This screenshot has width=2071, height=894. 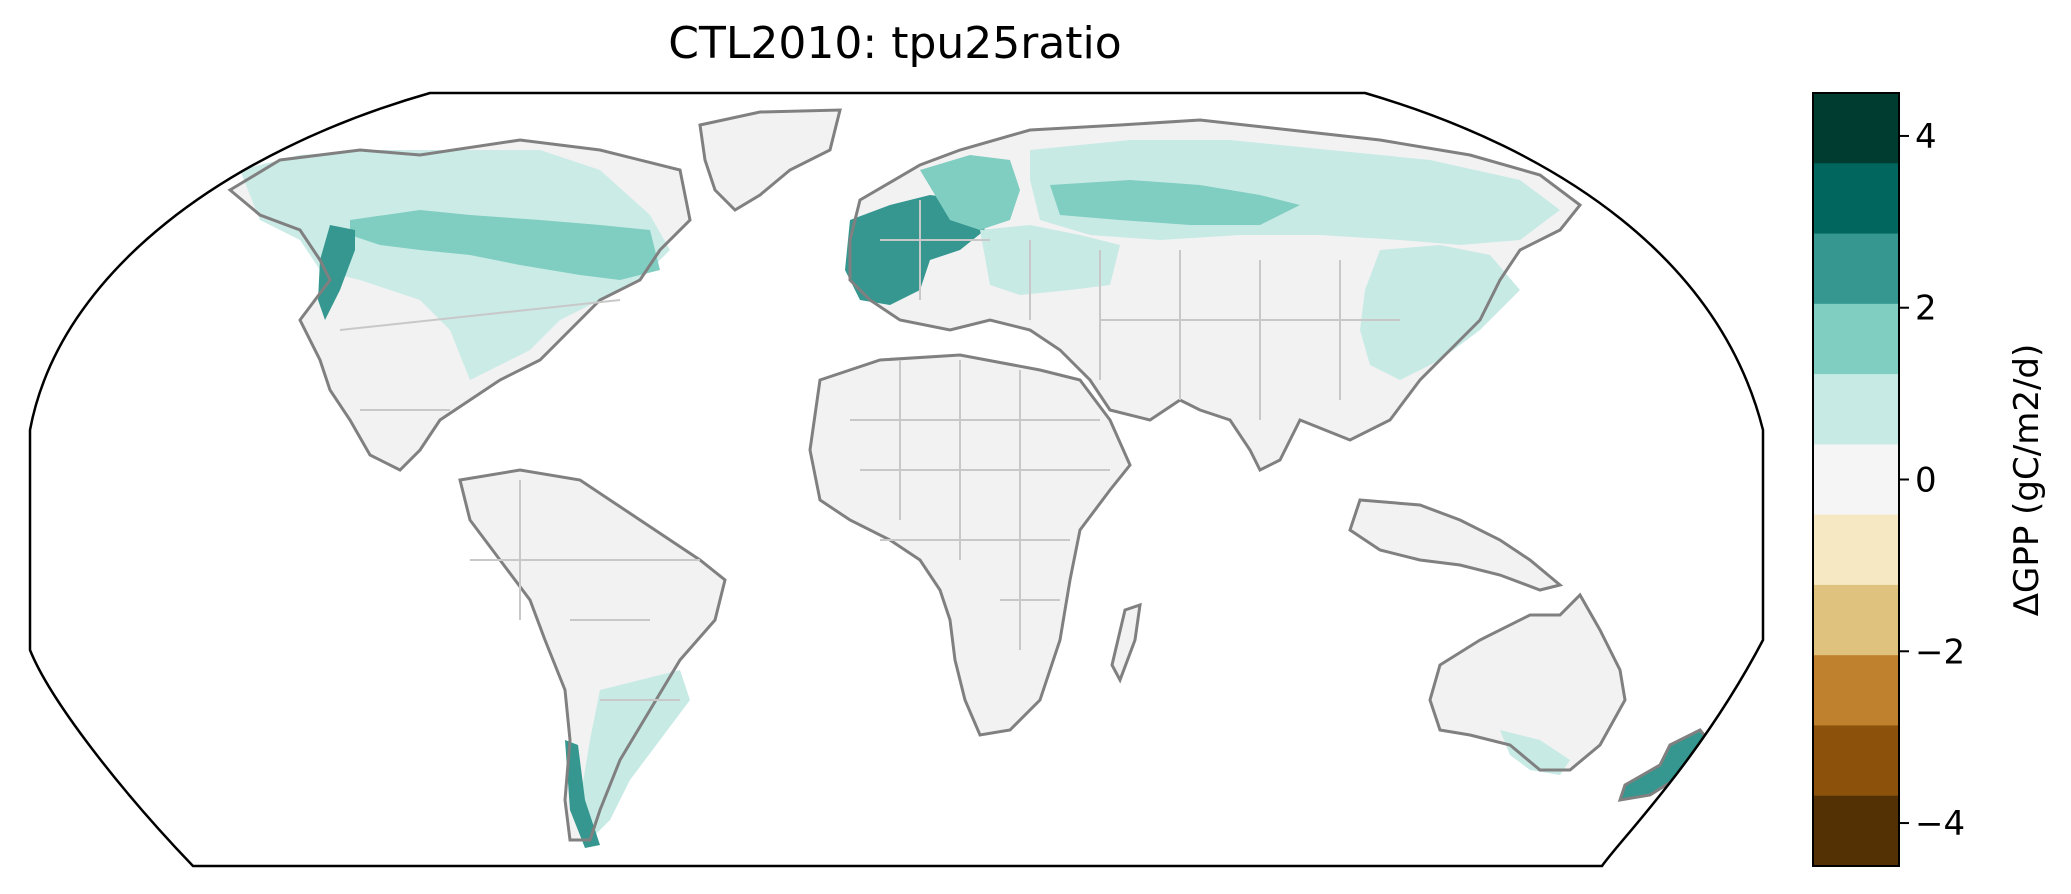 I want to click on eastern-europe-response, so click(x=1050, y=260).